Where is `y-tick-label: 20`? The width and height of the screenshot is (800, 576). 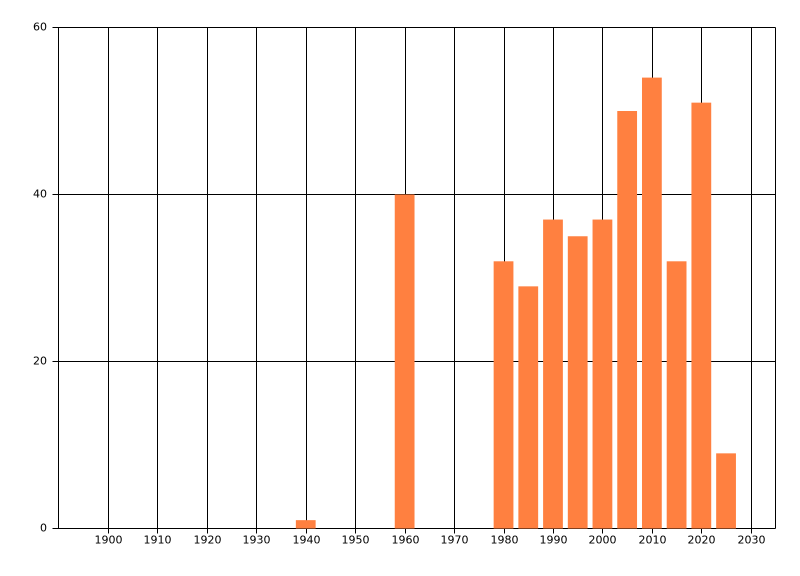 y-tick-label: 20 is located at coordinates (40, 361).